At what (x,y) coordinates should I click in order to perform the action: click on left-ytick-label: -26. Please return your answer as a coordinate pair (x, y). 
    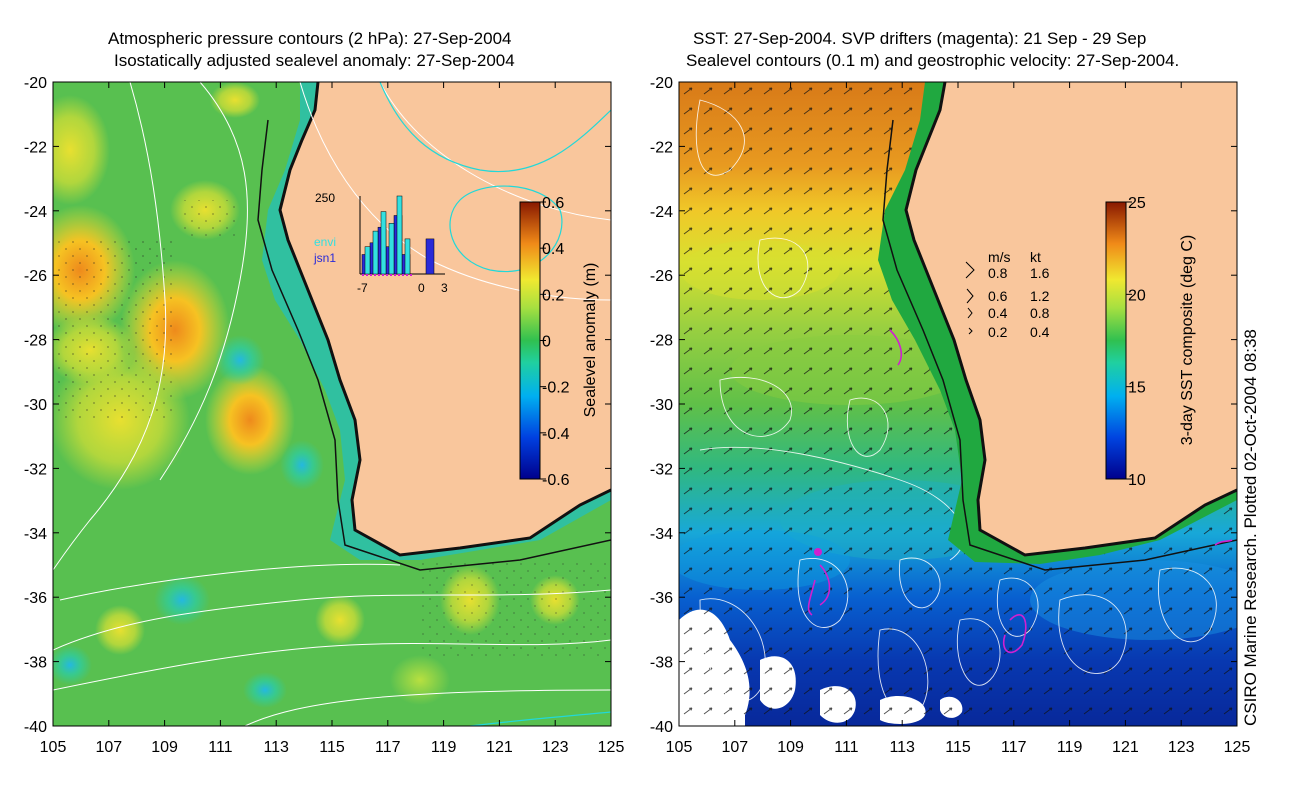
    Looking at the image, I should click on (35, 276).